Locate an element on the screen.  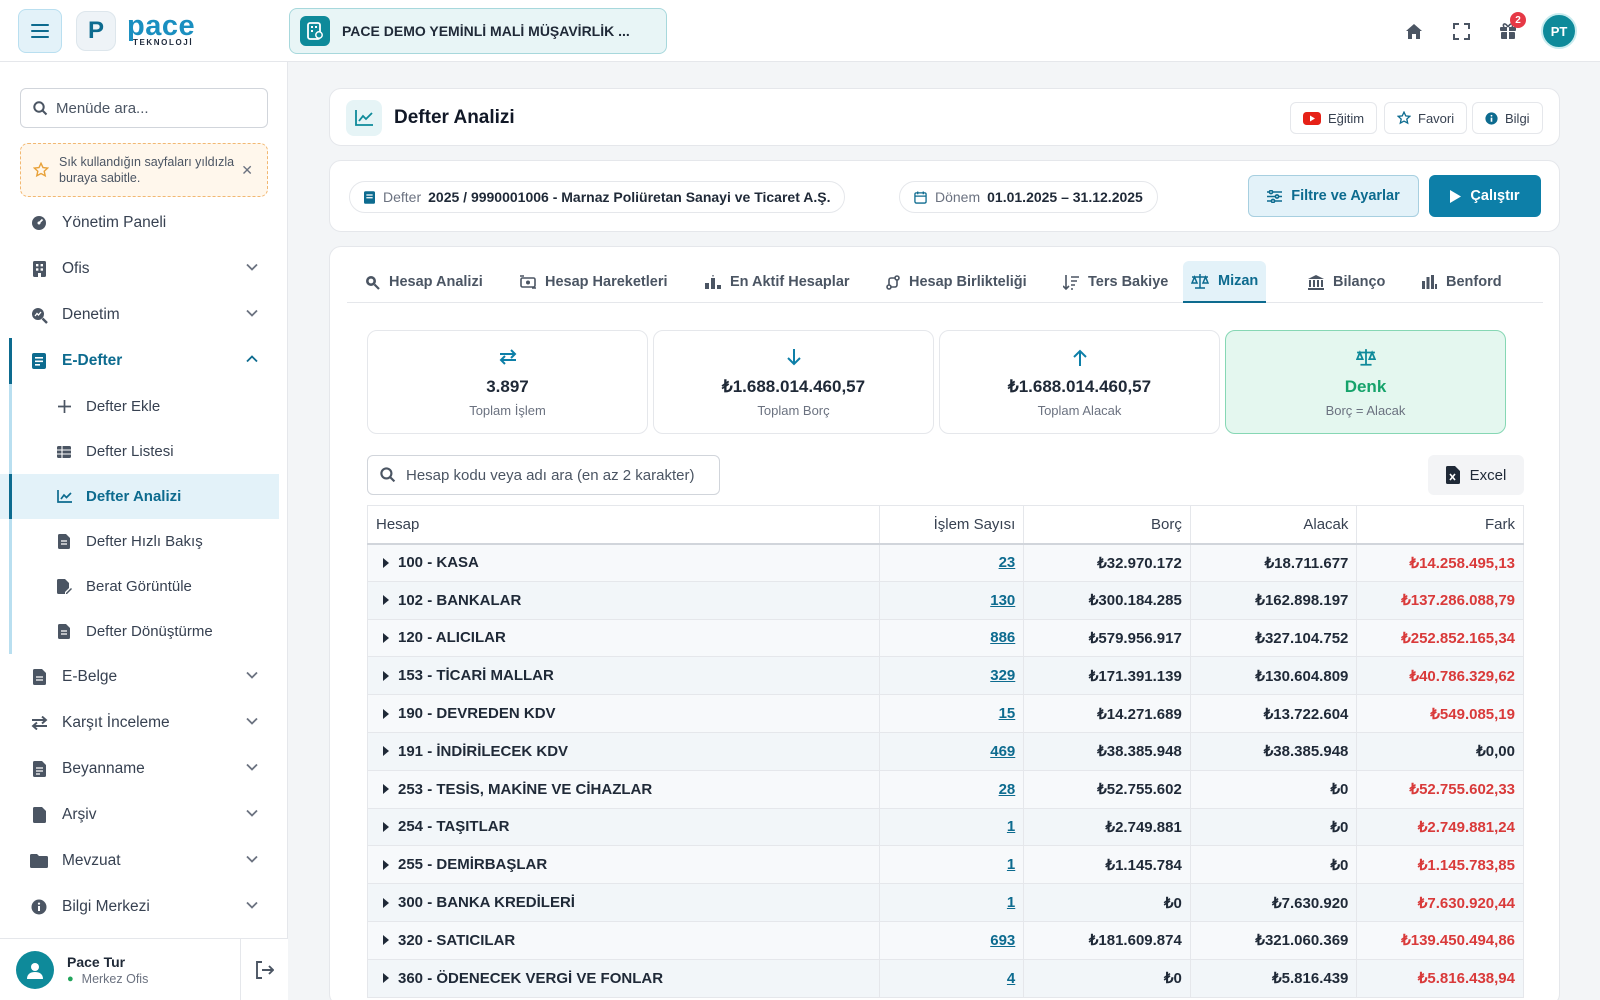
account-name: 253 - TESİS, MAKİNE VE CİHAZLAR is located at coordinates (623, 789).